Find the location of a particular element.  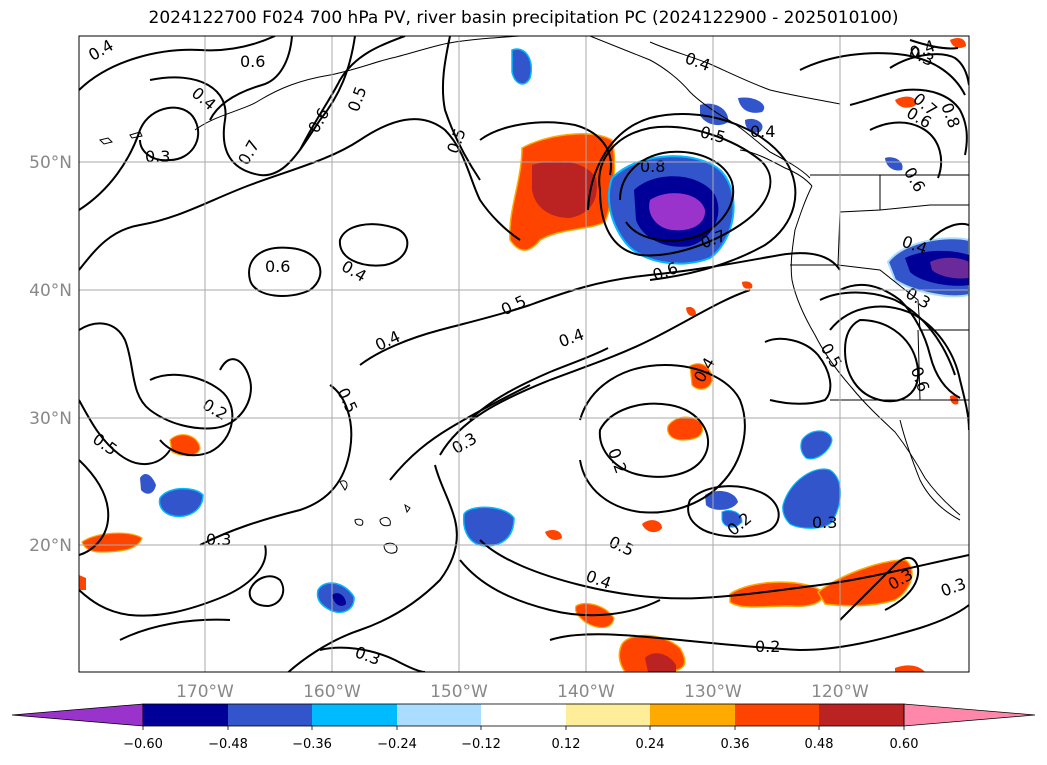

colorbar-tick-label: −0.12 is located at coordinates (481, 744).